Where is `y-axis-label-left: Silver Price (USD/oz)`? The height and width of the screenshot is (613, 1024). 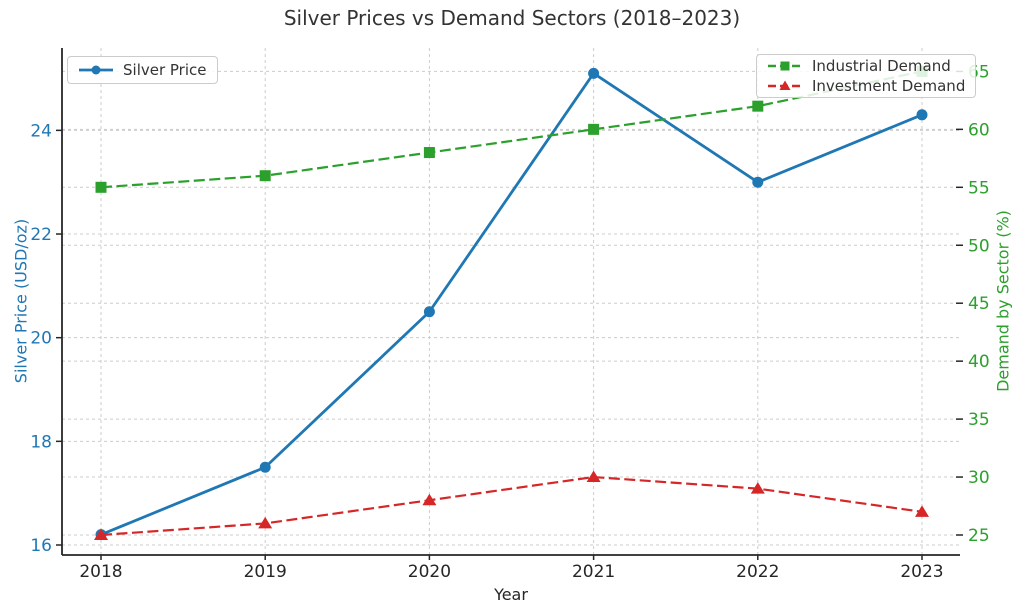
y-axis-label-left: Silver Price (USD/oz) is located at coordinates (21, 301).